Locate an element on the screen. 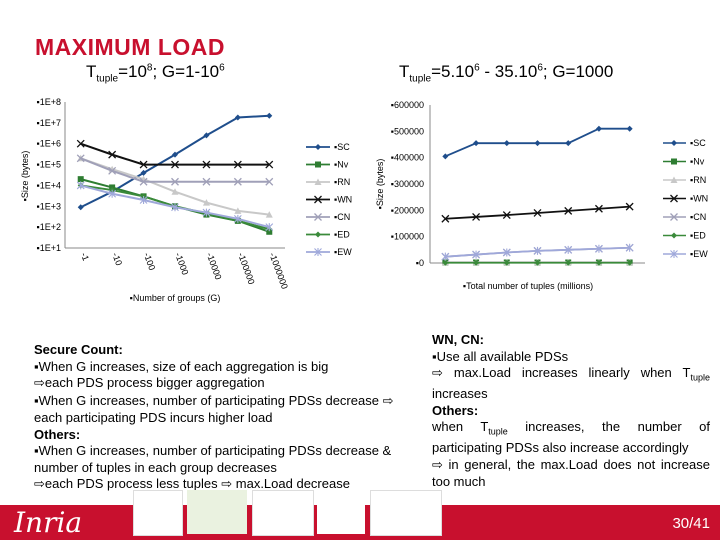  right-y-tick-label: ▪0 is located at coordinates (420, 263).